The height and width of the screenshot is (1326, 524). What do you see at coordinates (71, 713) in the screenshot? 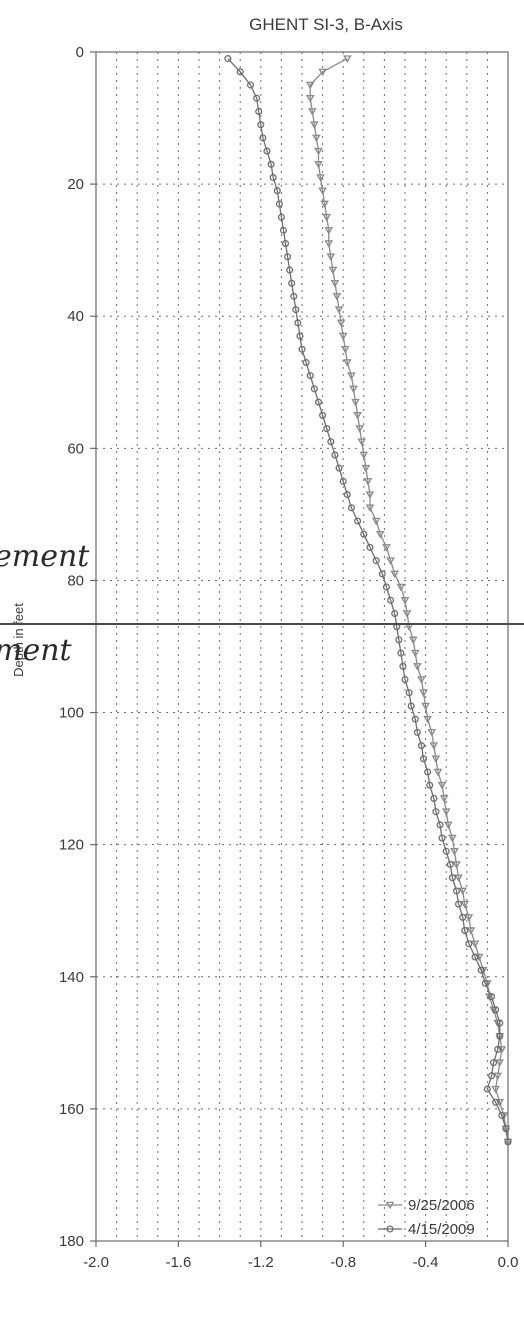
I see `y-tick-label: 100` at bounding box center [71, 713].